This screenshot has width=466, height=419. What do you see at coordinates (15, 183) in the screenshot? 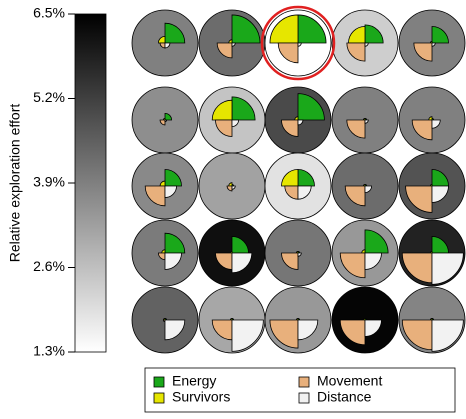
I see `colorbar-label: Relative exploration effort` at bounding box center [15, 183].